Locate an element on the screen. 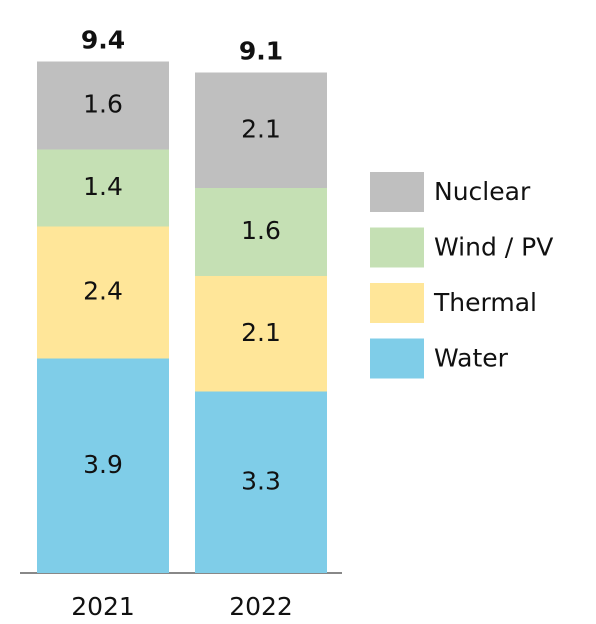 The width and height of the screenshot is (596, 624). value-label: 2.4 is located at coordinates (103, 291).